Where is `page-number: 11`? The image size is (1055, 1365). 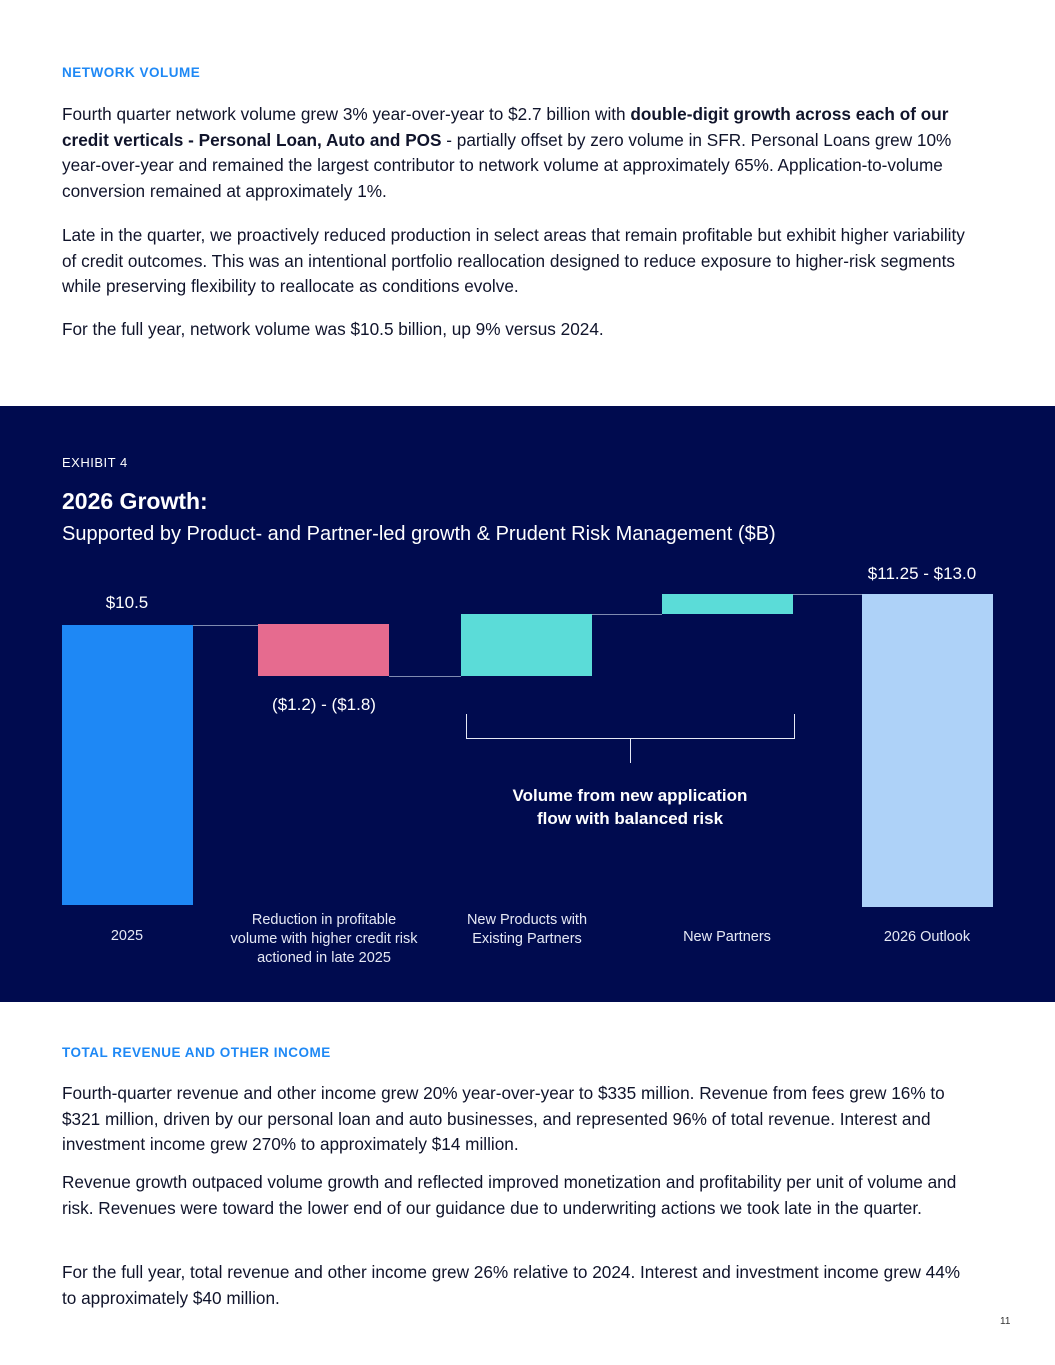 page-number: 11 is located at coordinates (1005, 1321).